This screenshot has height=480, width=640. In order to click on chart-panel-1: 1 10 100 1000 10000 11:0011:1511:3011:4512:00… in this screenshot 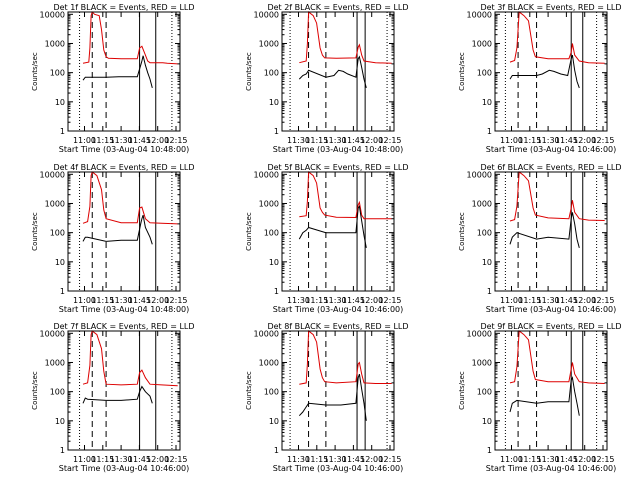, I will do `click(113, 78)`.